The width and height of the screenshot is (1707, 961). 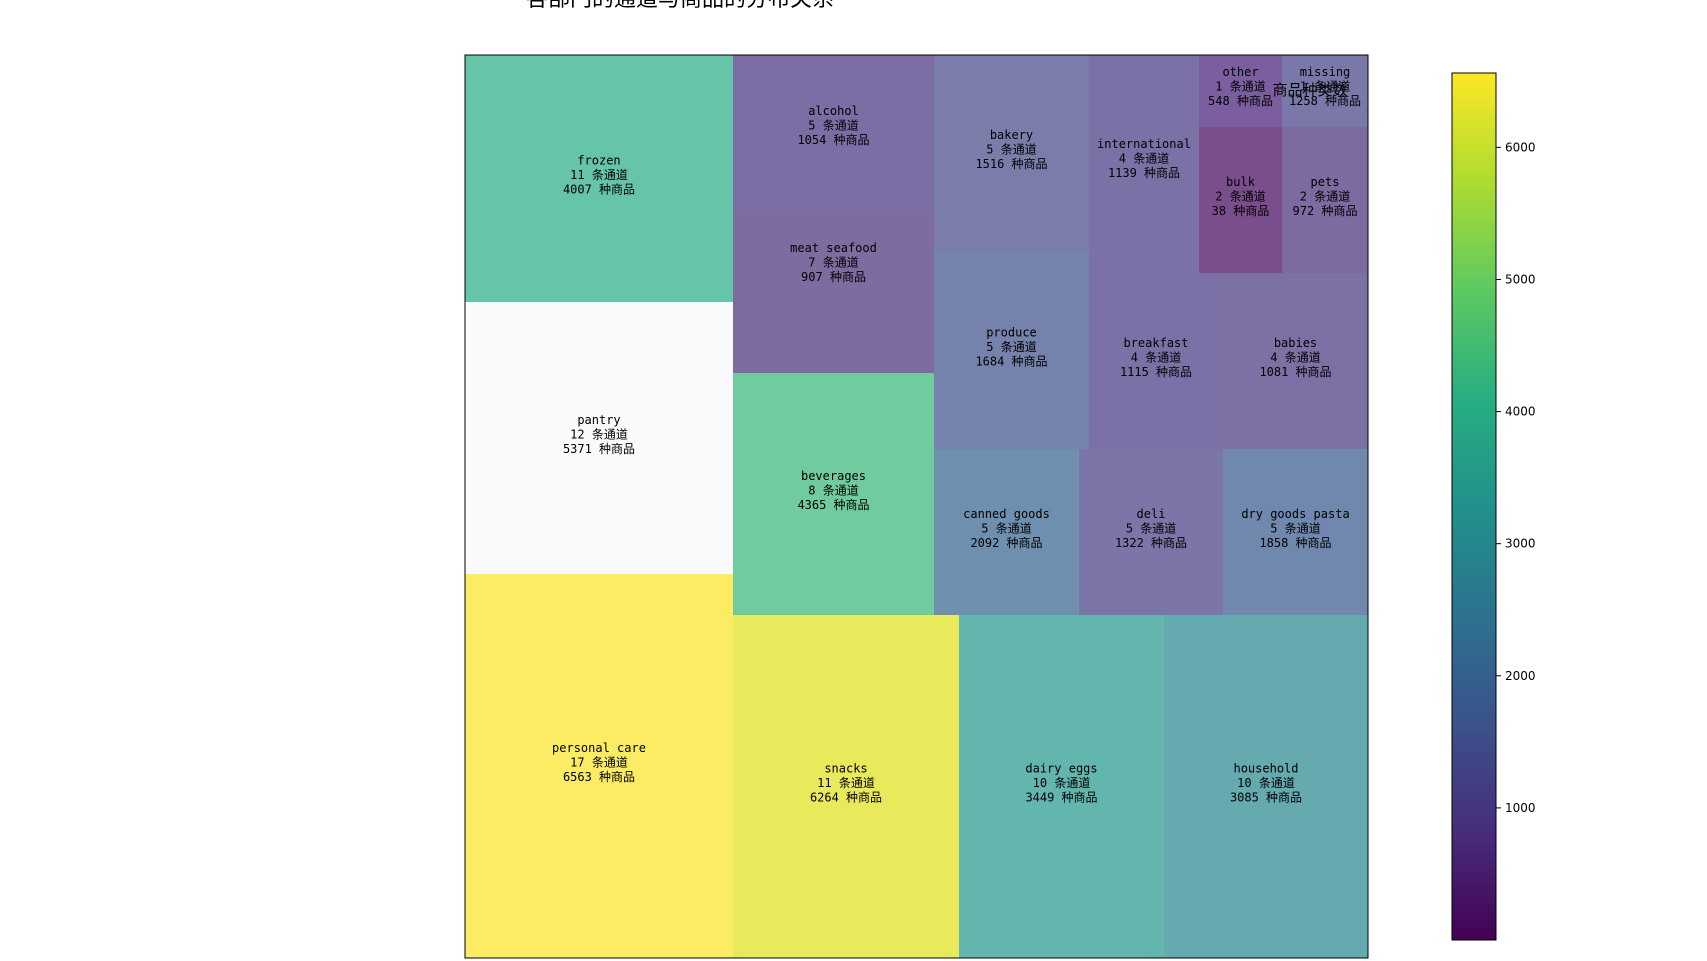 I want to click on cell-products-label: 4365 种商品, so click(x=833, y=504).